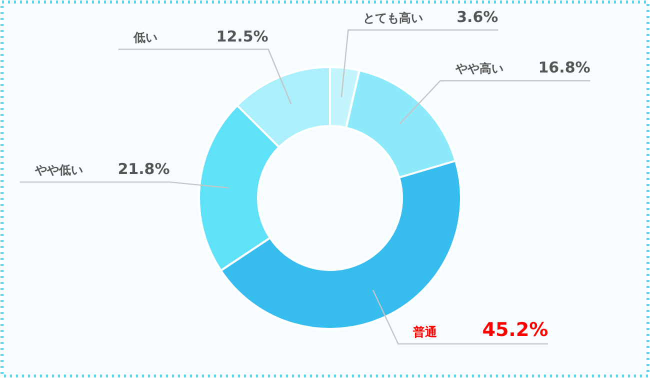  I want to click on data-label: 21.8%, so click(144, 169).